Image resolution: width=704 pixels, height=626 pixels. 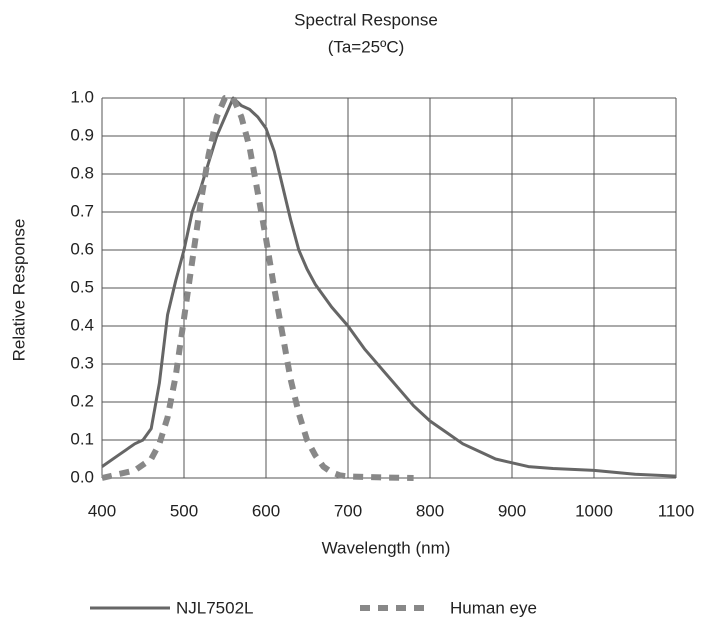 I want to click on y-tick-label: 1.0, so click(x=82, y=96).